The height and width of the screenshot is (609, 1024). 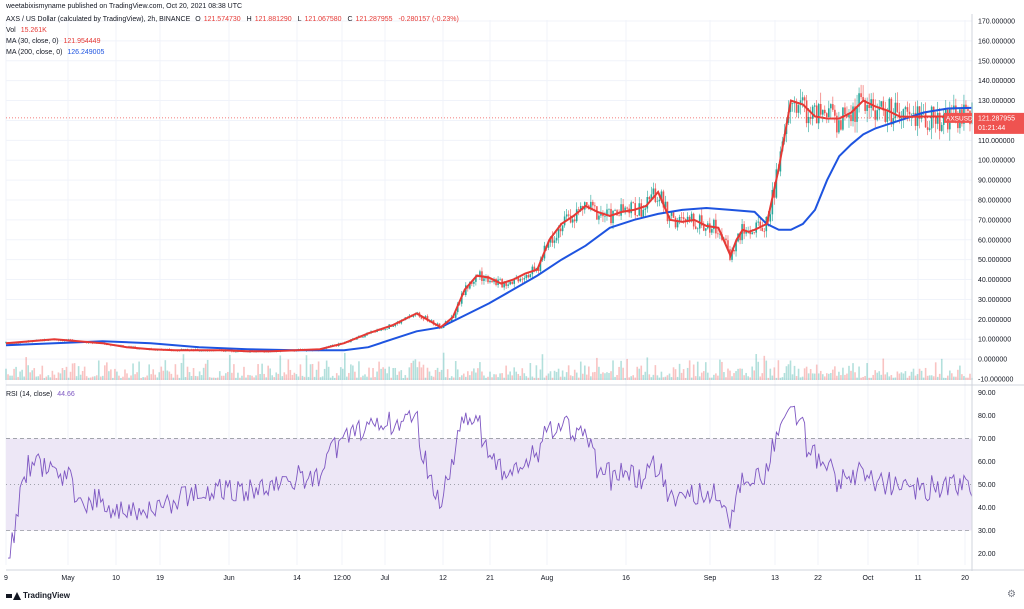 What do you see at coordinates (11, 30) in the screenshot?
I see `volume-label: Vol` at bounding box center [11, 30].